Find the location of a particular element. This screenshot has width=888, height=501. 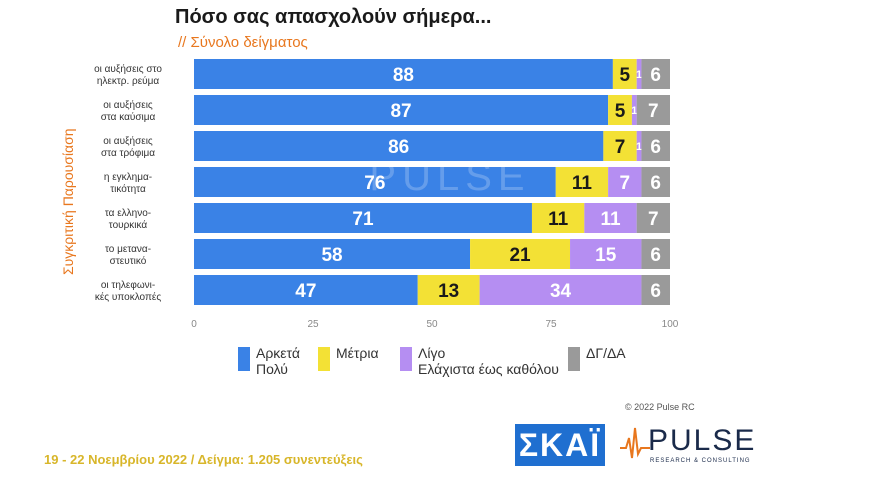

legend-label: Αρκετά Πολύ is located at coordinates (278, 361).